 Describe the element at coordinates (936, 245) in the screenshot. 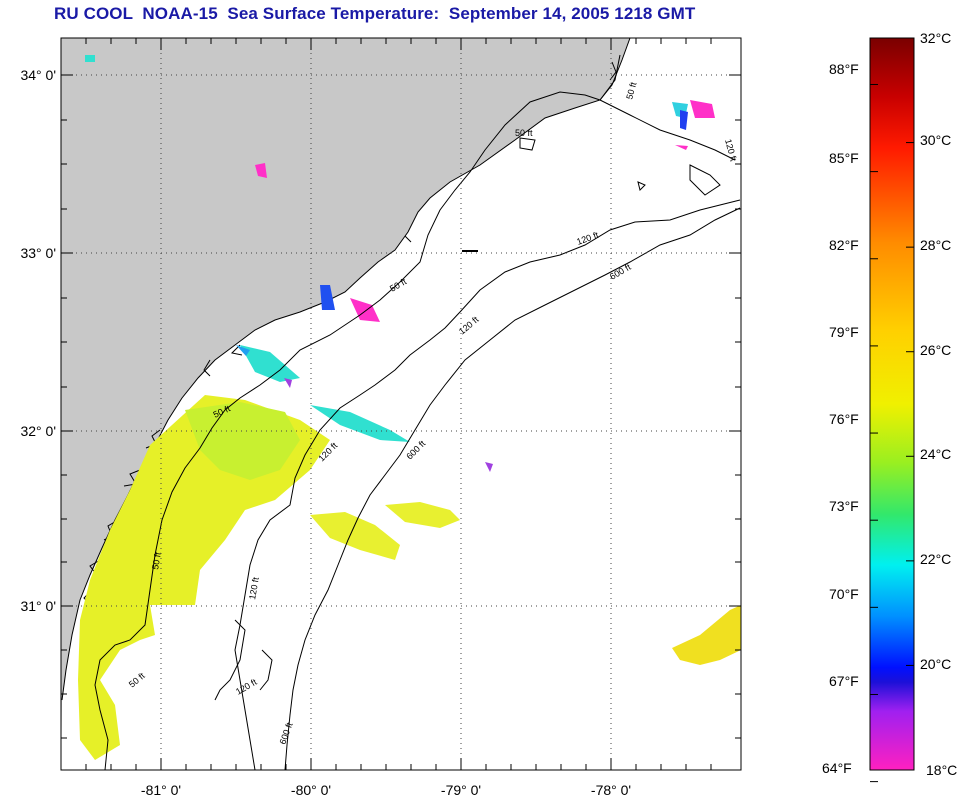

I see `colorbar-c-label: 28°C` at that location.